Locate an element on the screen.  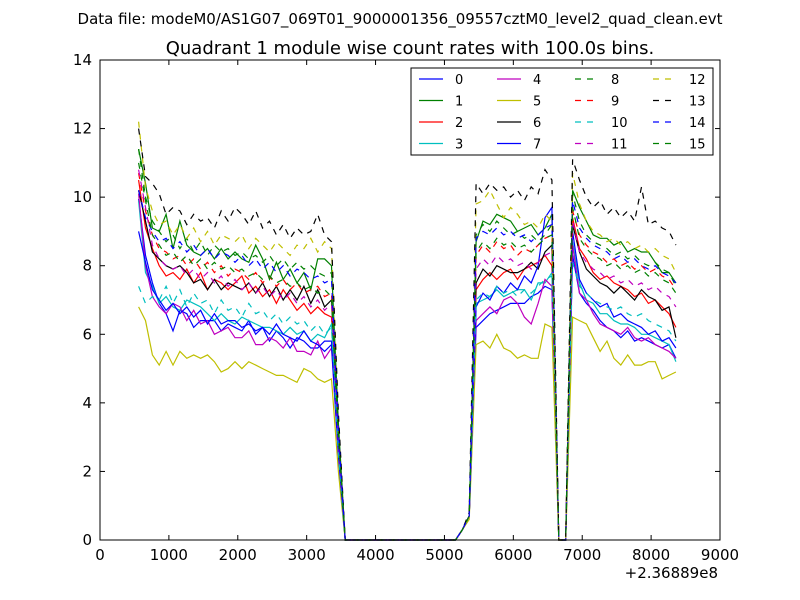
y-tick-label: 12 is located at coordinates (82, 129).